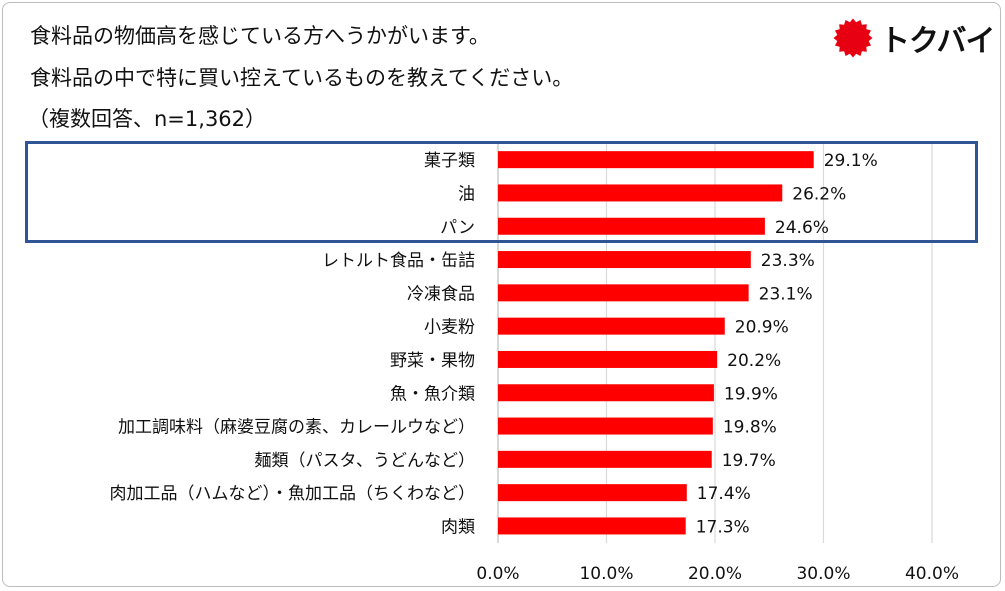 The height and width of the screenshot is (591, 1005). What do you see at coordinates (932, 574) in the screenshot?
I see `tick-label: 40.0%` at bounding box center [932, 574].